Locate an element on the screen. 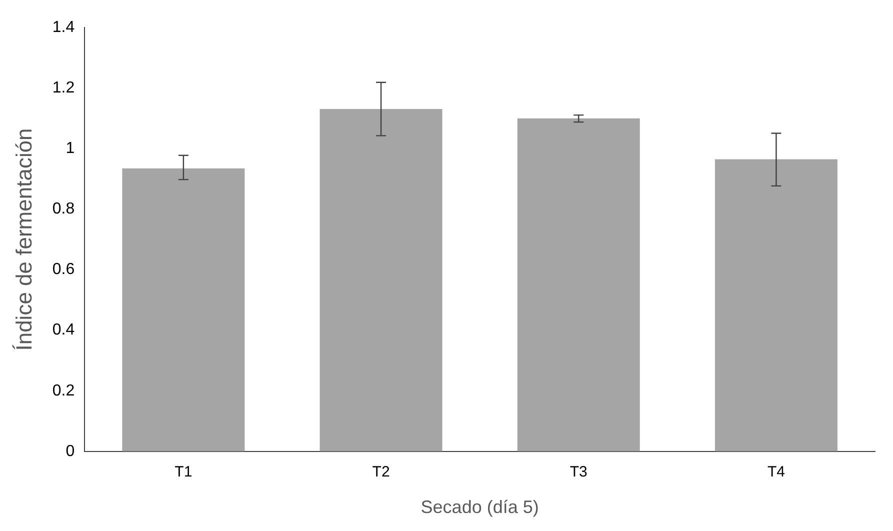  x-tick-label: T2 is located at coordinates (381, 472).